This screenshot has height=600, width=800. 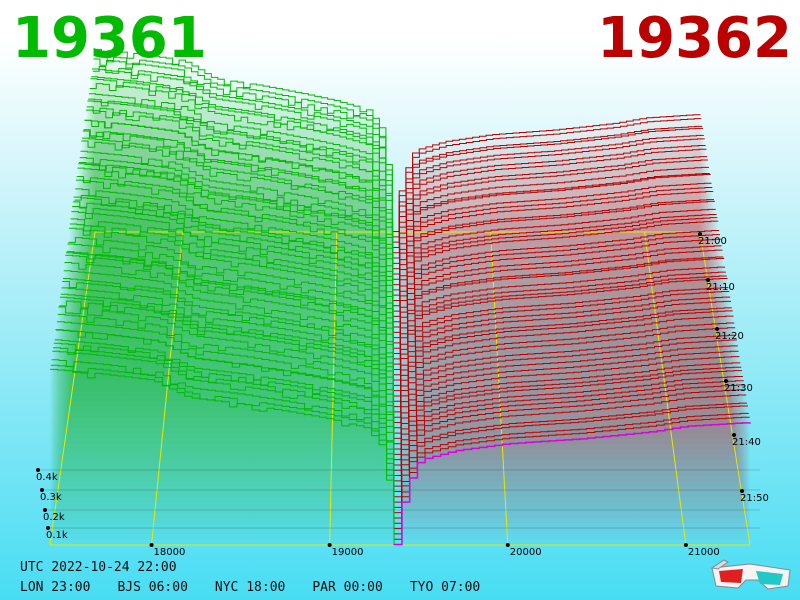 What do you see at coordinates (712, 241) in the screenshot?
I see `time-tick-label: 21:00` at bounding box center [712, 241].